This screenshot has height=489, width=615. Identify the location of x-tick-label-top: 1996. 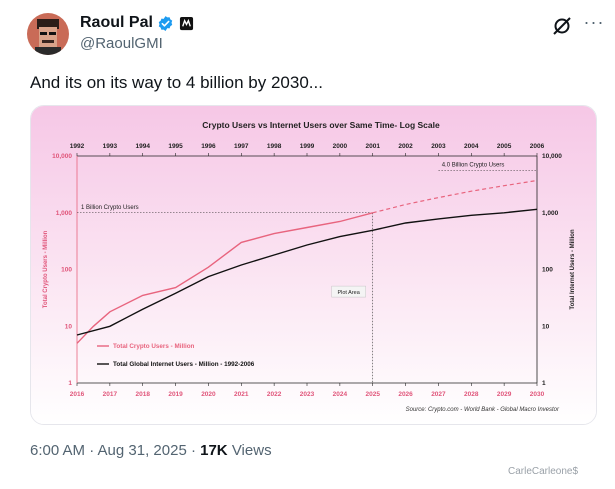
(208, 146).